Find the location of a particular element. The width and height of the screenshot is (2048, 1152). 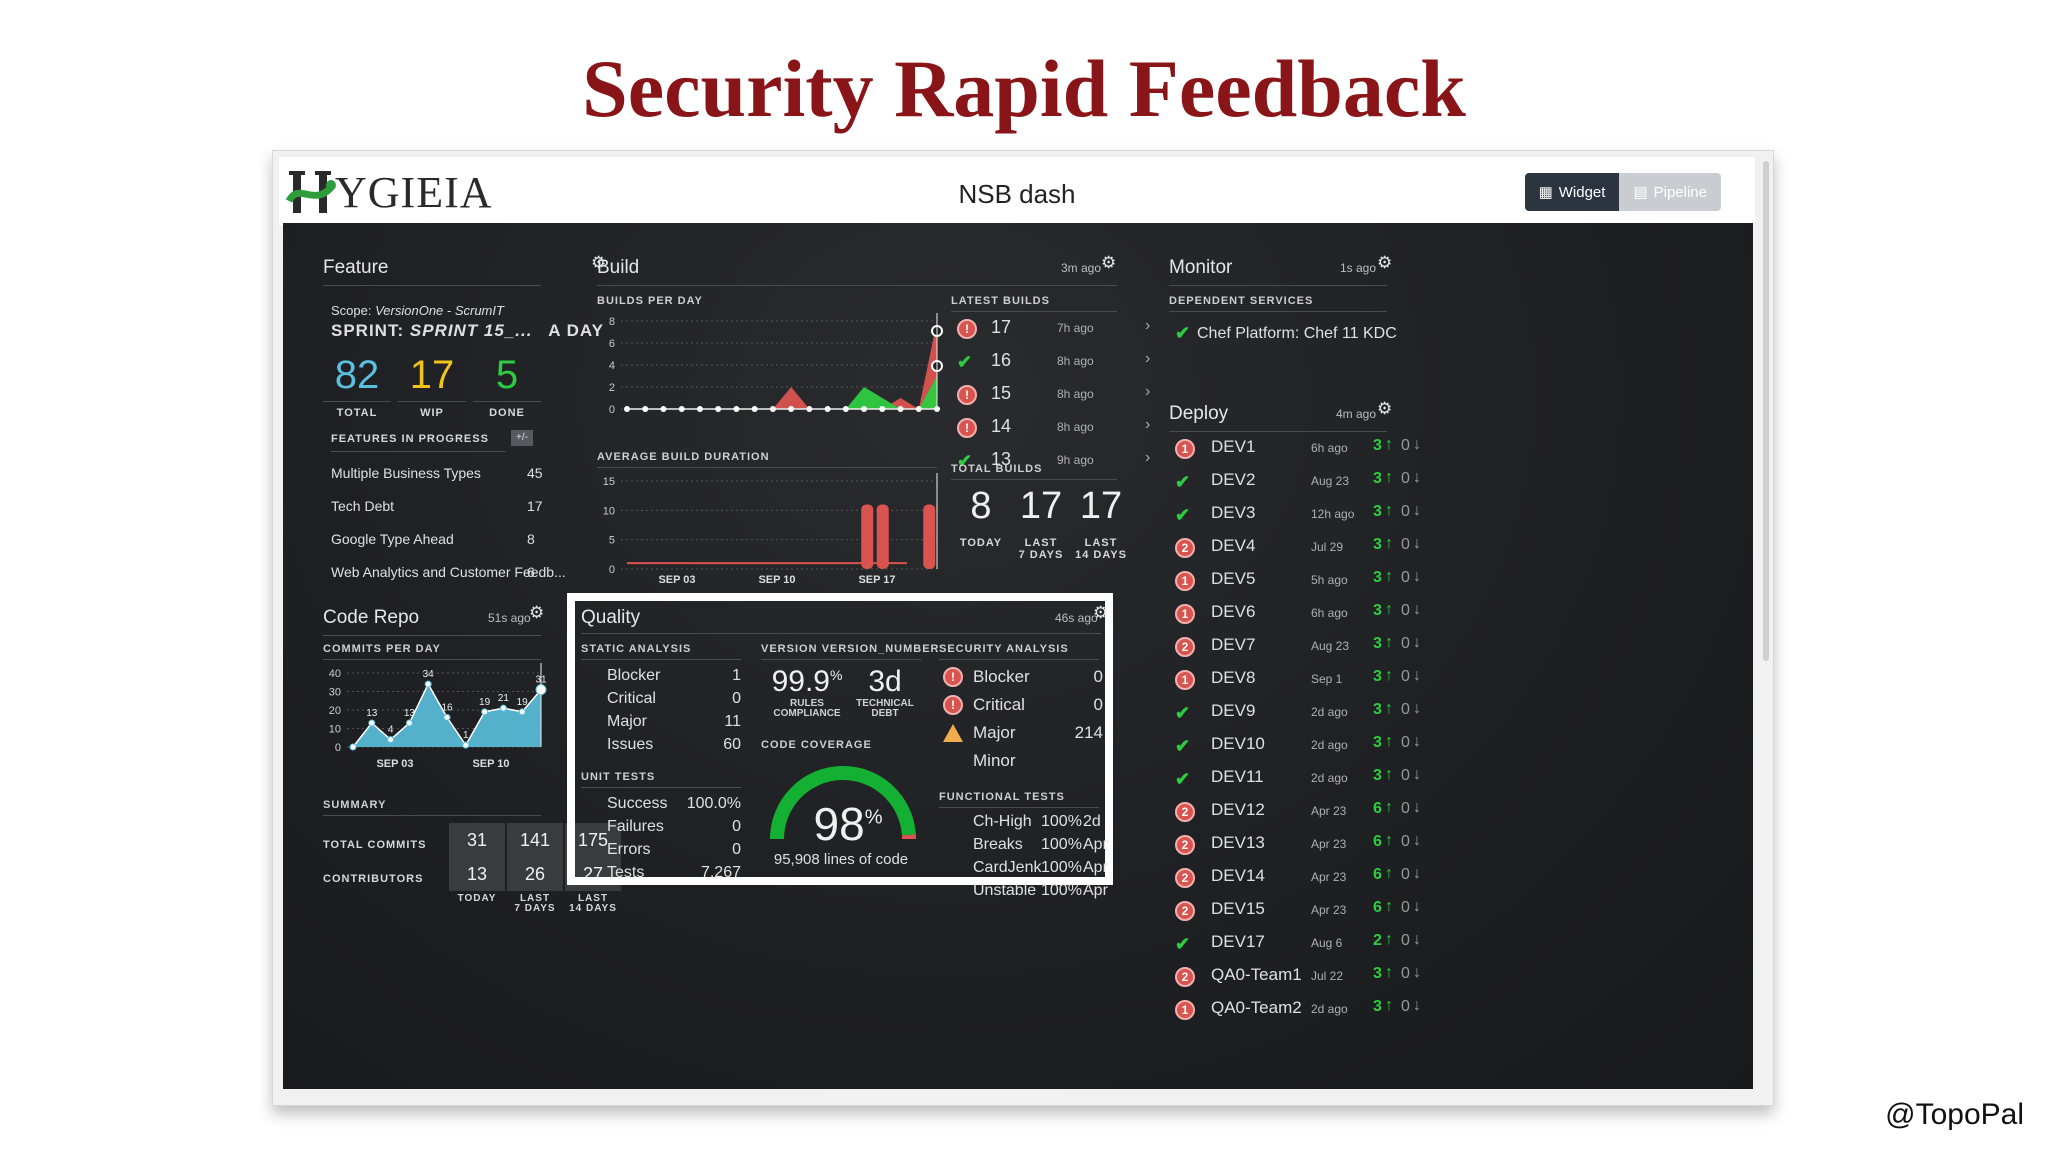

code-repo-title: Code Repo is located at coordinates (371, 617).